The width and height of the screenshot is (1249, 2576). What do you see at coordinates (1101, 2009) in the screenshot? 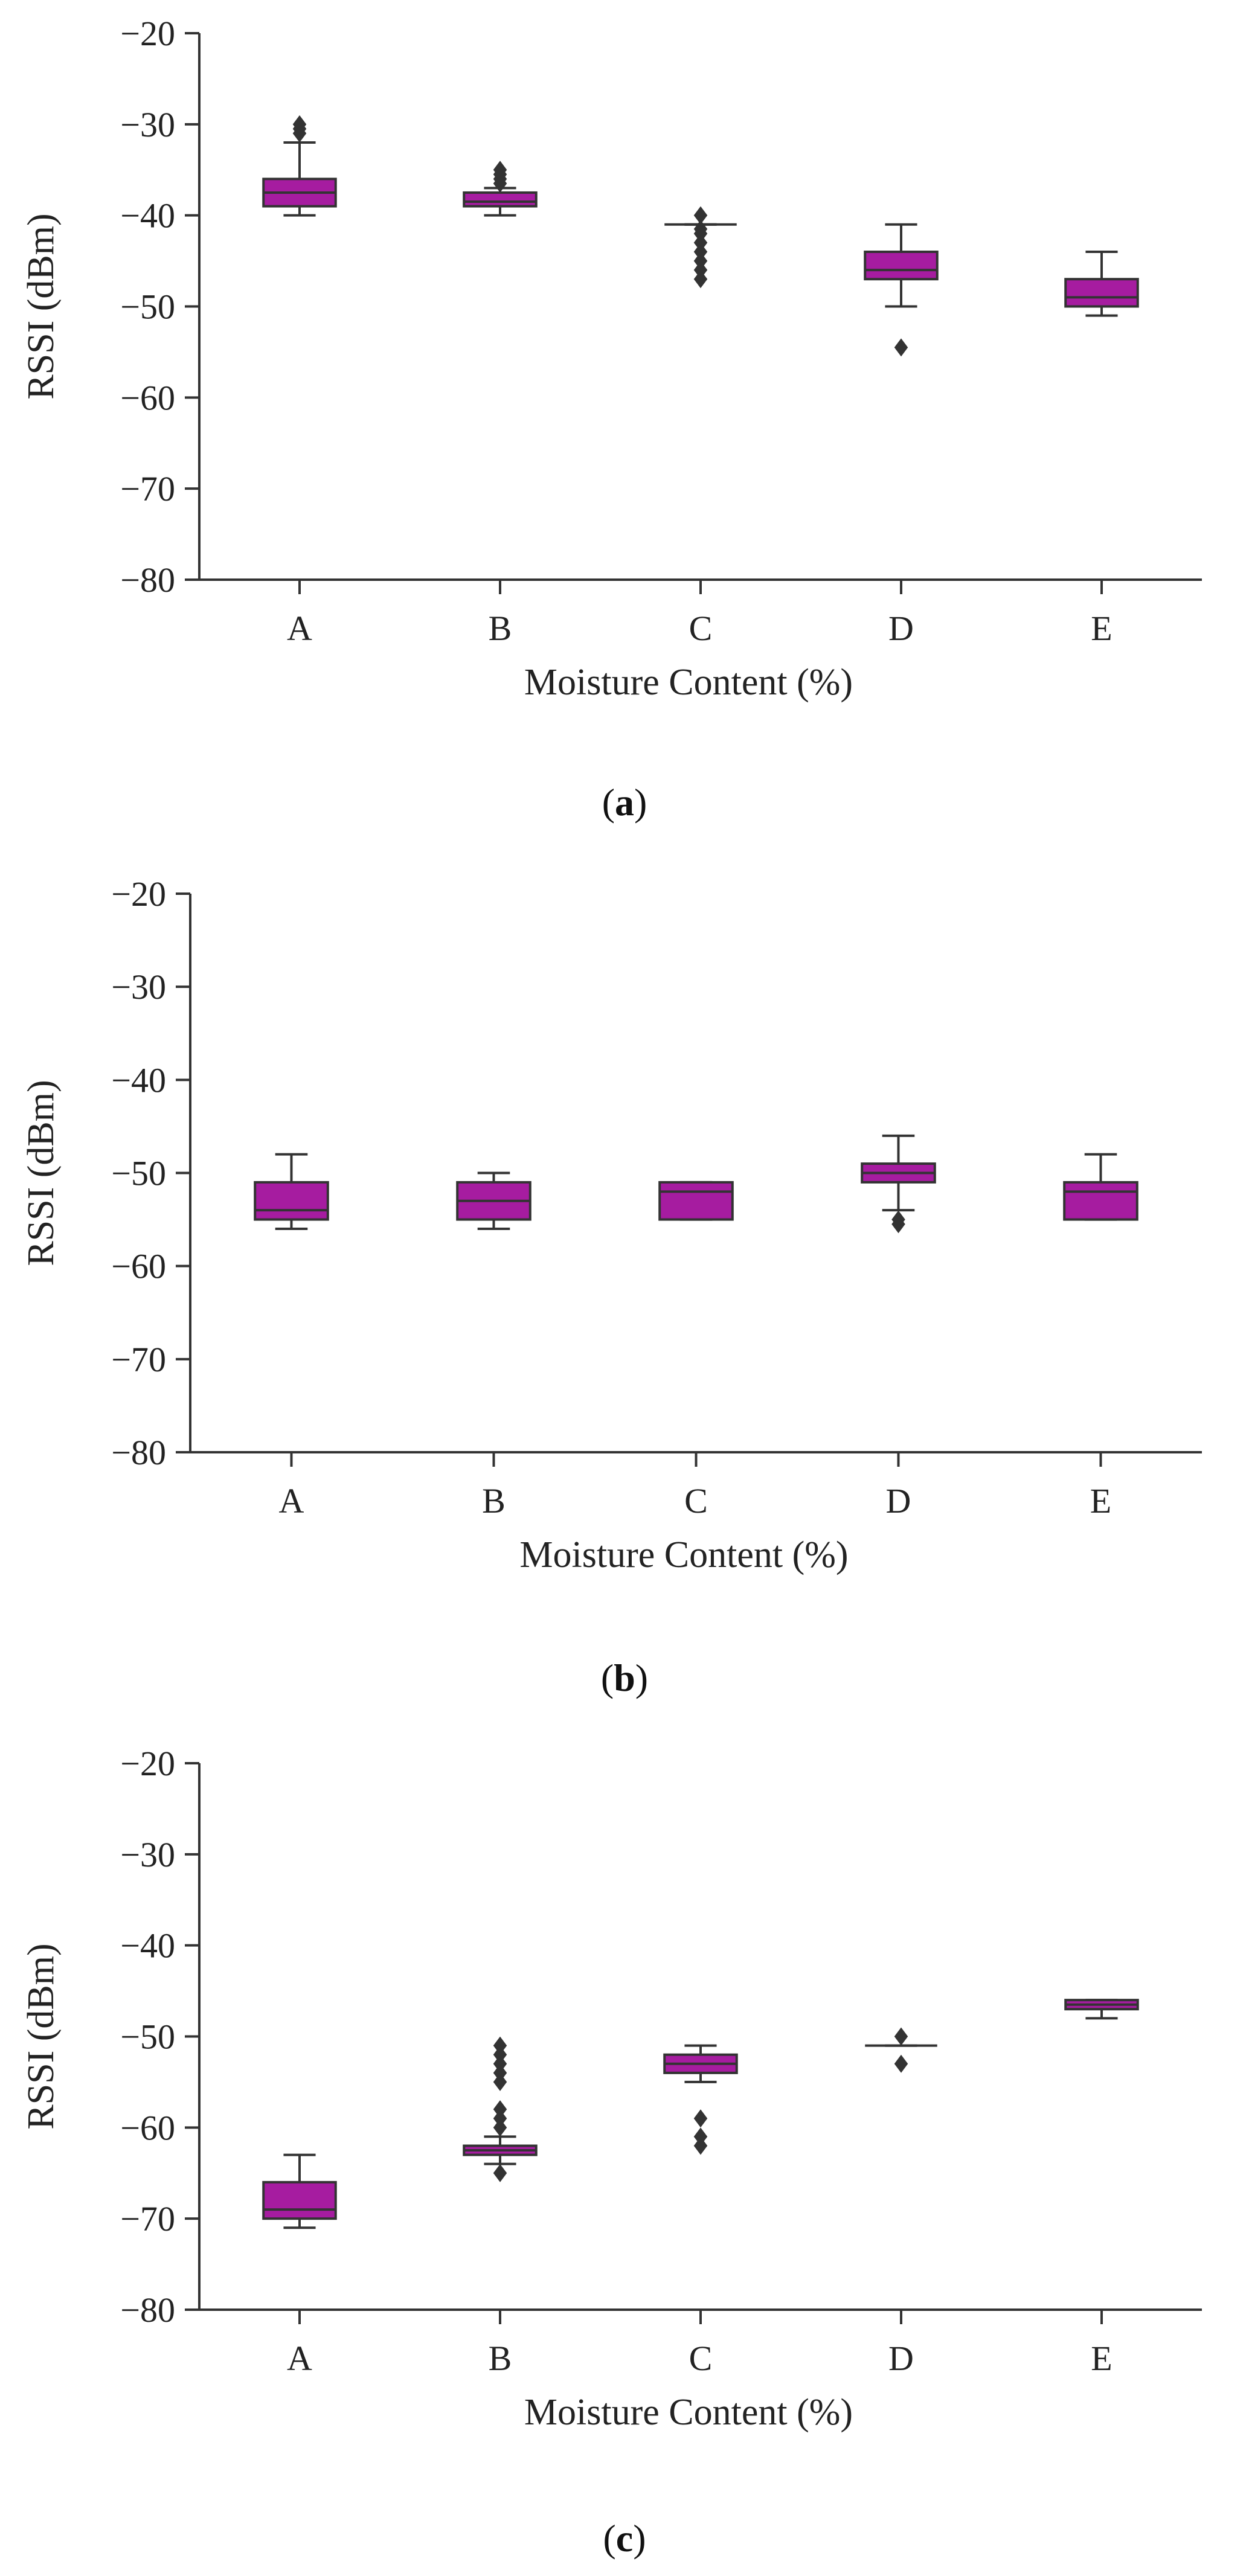
I see `box-c-E` at bounding box center [1101, 2009].